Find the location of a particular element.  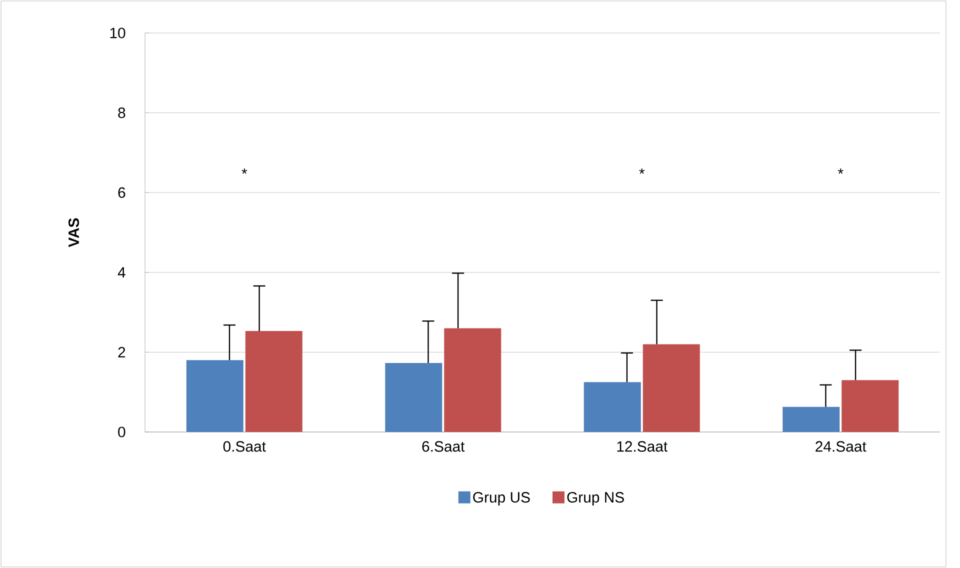

y-tick-label: 6 is located at coordinates (122, 192).